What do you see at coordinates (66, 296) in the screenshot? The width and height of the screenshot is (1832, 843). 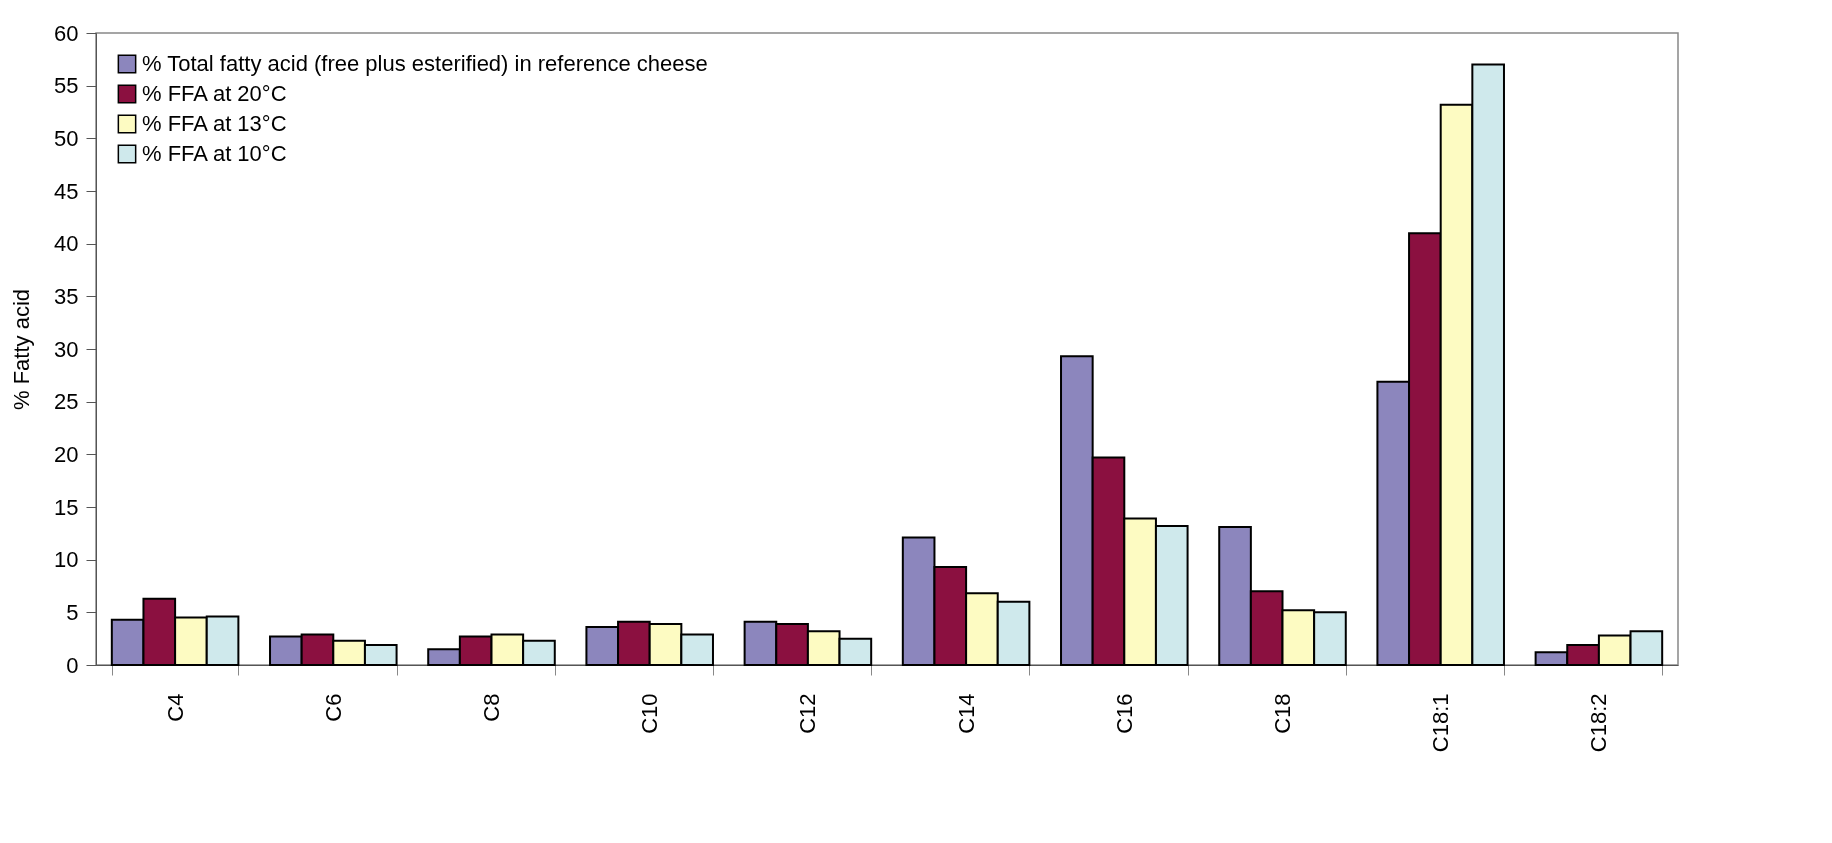 I see `y-tick-label: 35` at bounding box center [66, 296].